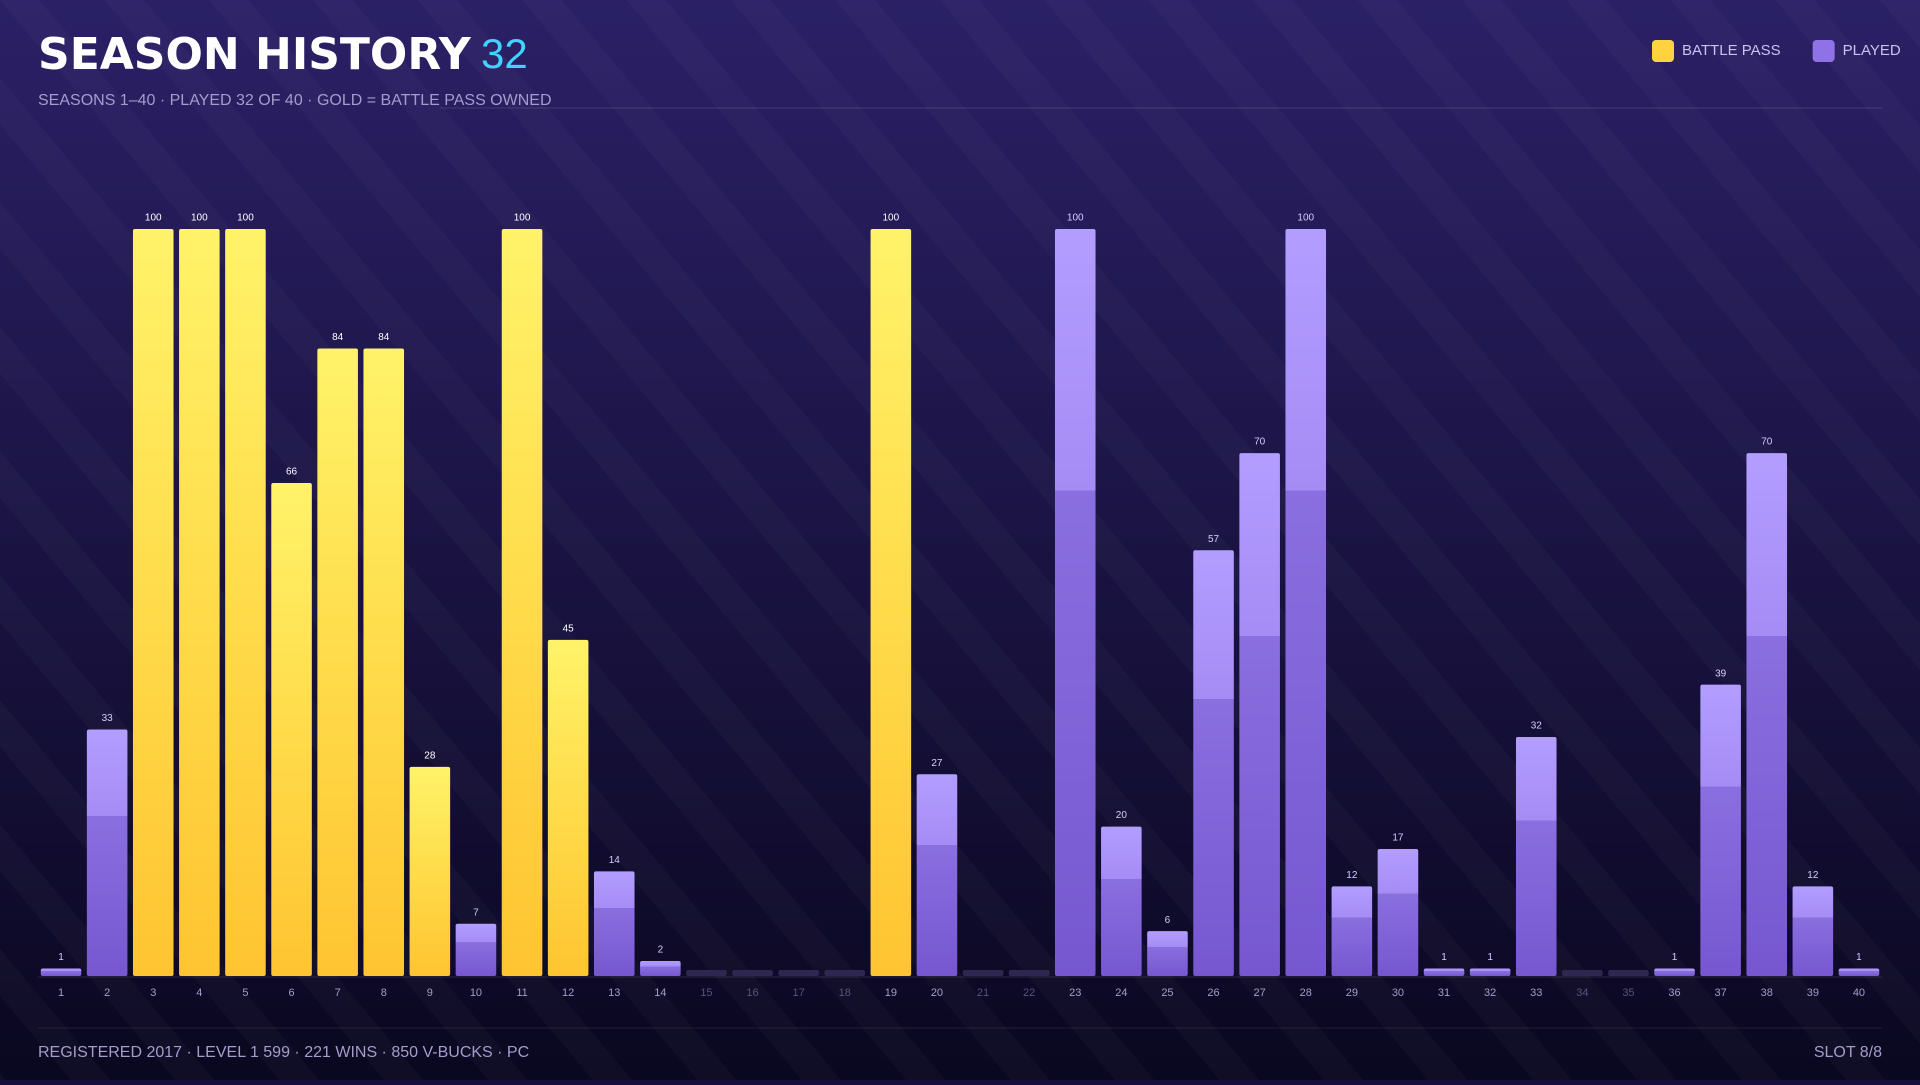 The height and width of the screenshot is (1085, 1920). I want to click on x-tick-label: 13, so click(614, 993).